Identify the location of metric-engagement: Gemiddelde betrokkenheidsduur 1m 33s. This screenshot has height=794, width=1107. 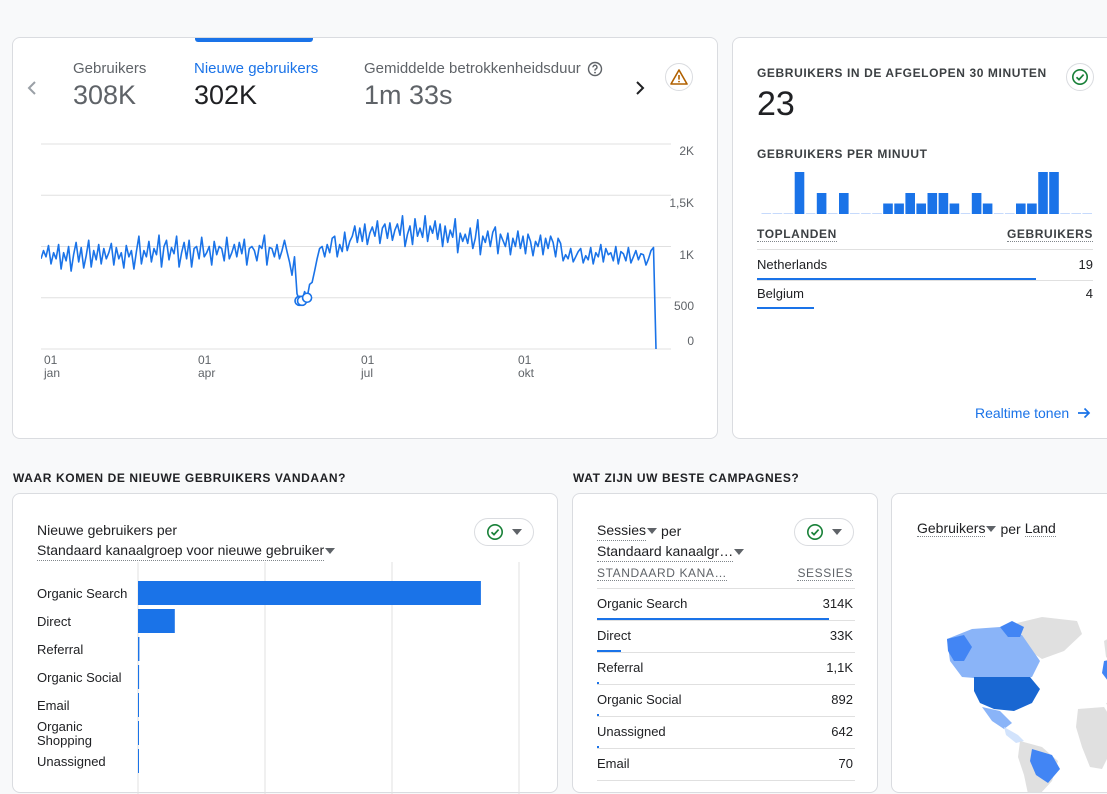
(483, 85).